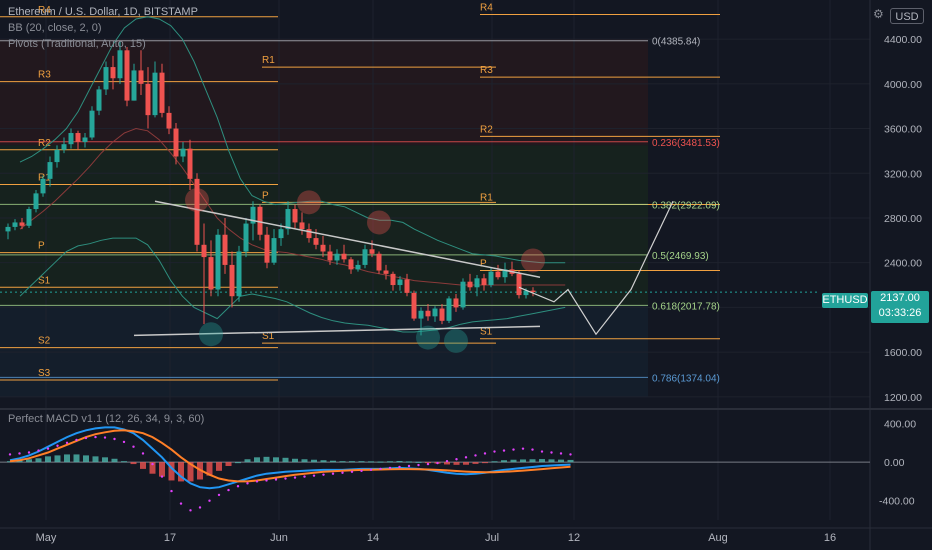 This screenshot has width=932, height=550. Describe the element at coordinates (897, 502) in the screenshot. I see `macd-tick-label-2: -400.00` at that location.